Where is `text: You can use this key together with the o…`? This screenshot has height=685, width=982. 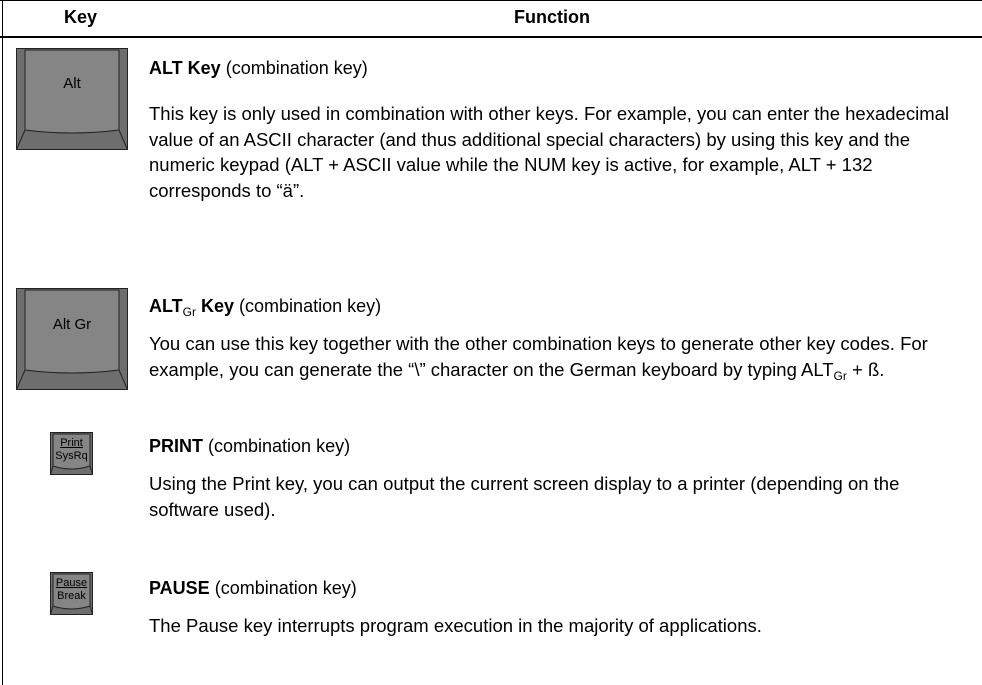 text: You can use this key together with the o… is located at coordinates (538, 356).